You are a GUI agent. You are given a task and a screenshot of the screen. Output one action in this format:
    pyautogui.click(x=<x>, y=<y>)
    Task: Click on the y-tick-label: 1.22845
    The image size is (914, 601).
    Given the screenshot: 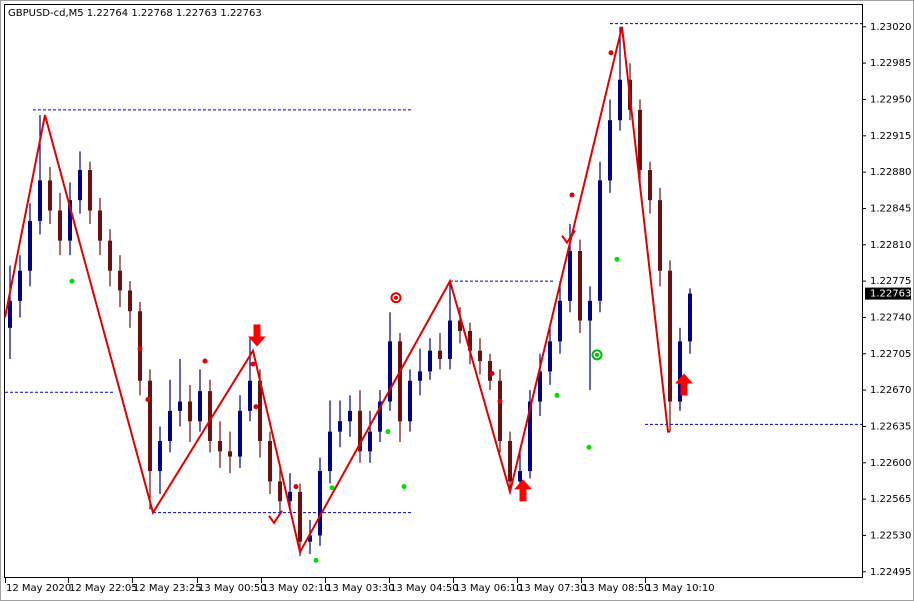 What is the action you would take?
    pyautogui.click(x=890, y=208)
    